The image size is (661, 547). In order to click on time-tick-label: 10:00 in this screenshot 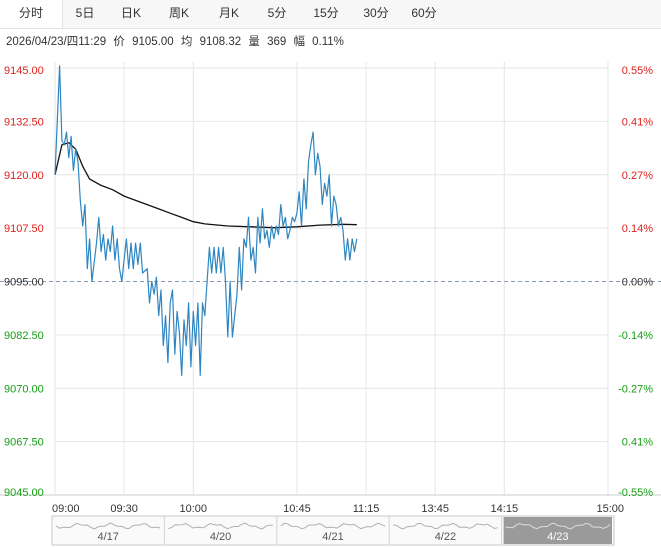, I will do `click(193, 509)`.